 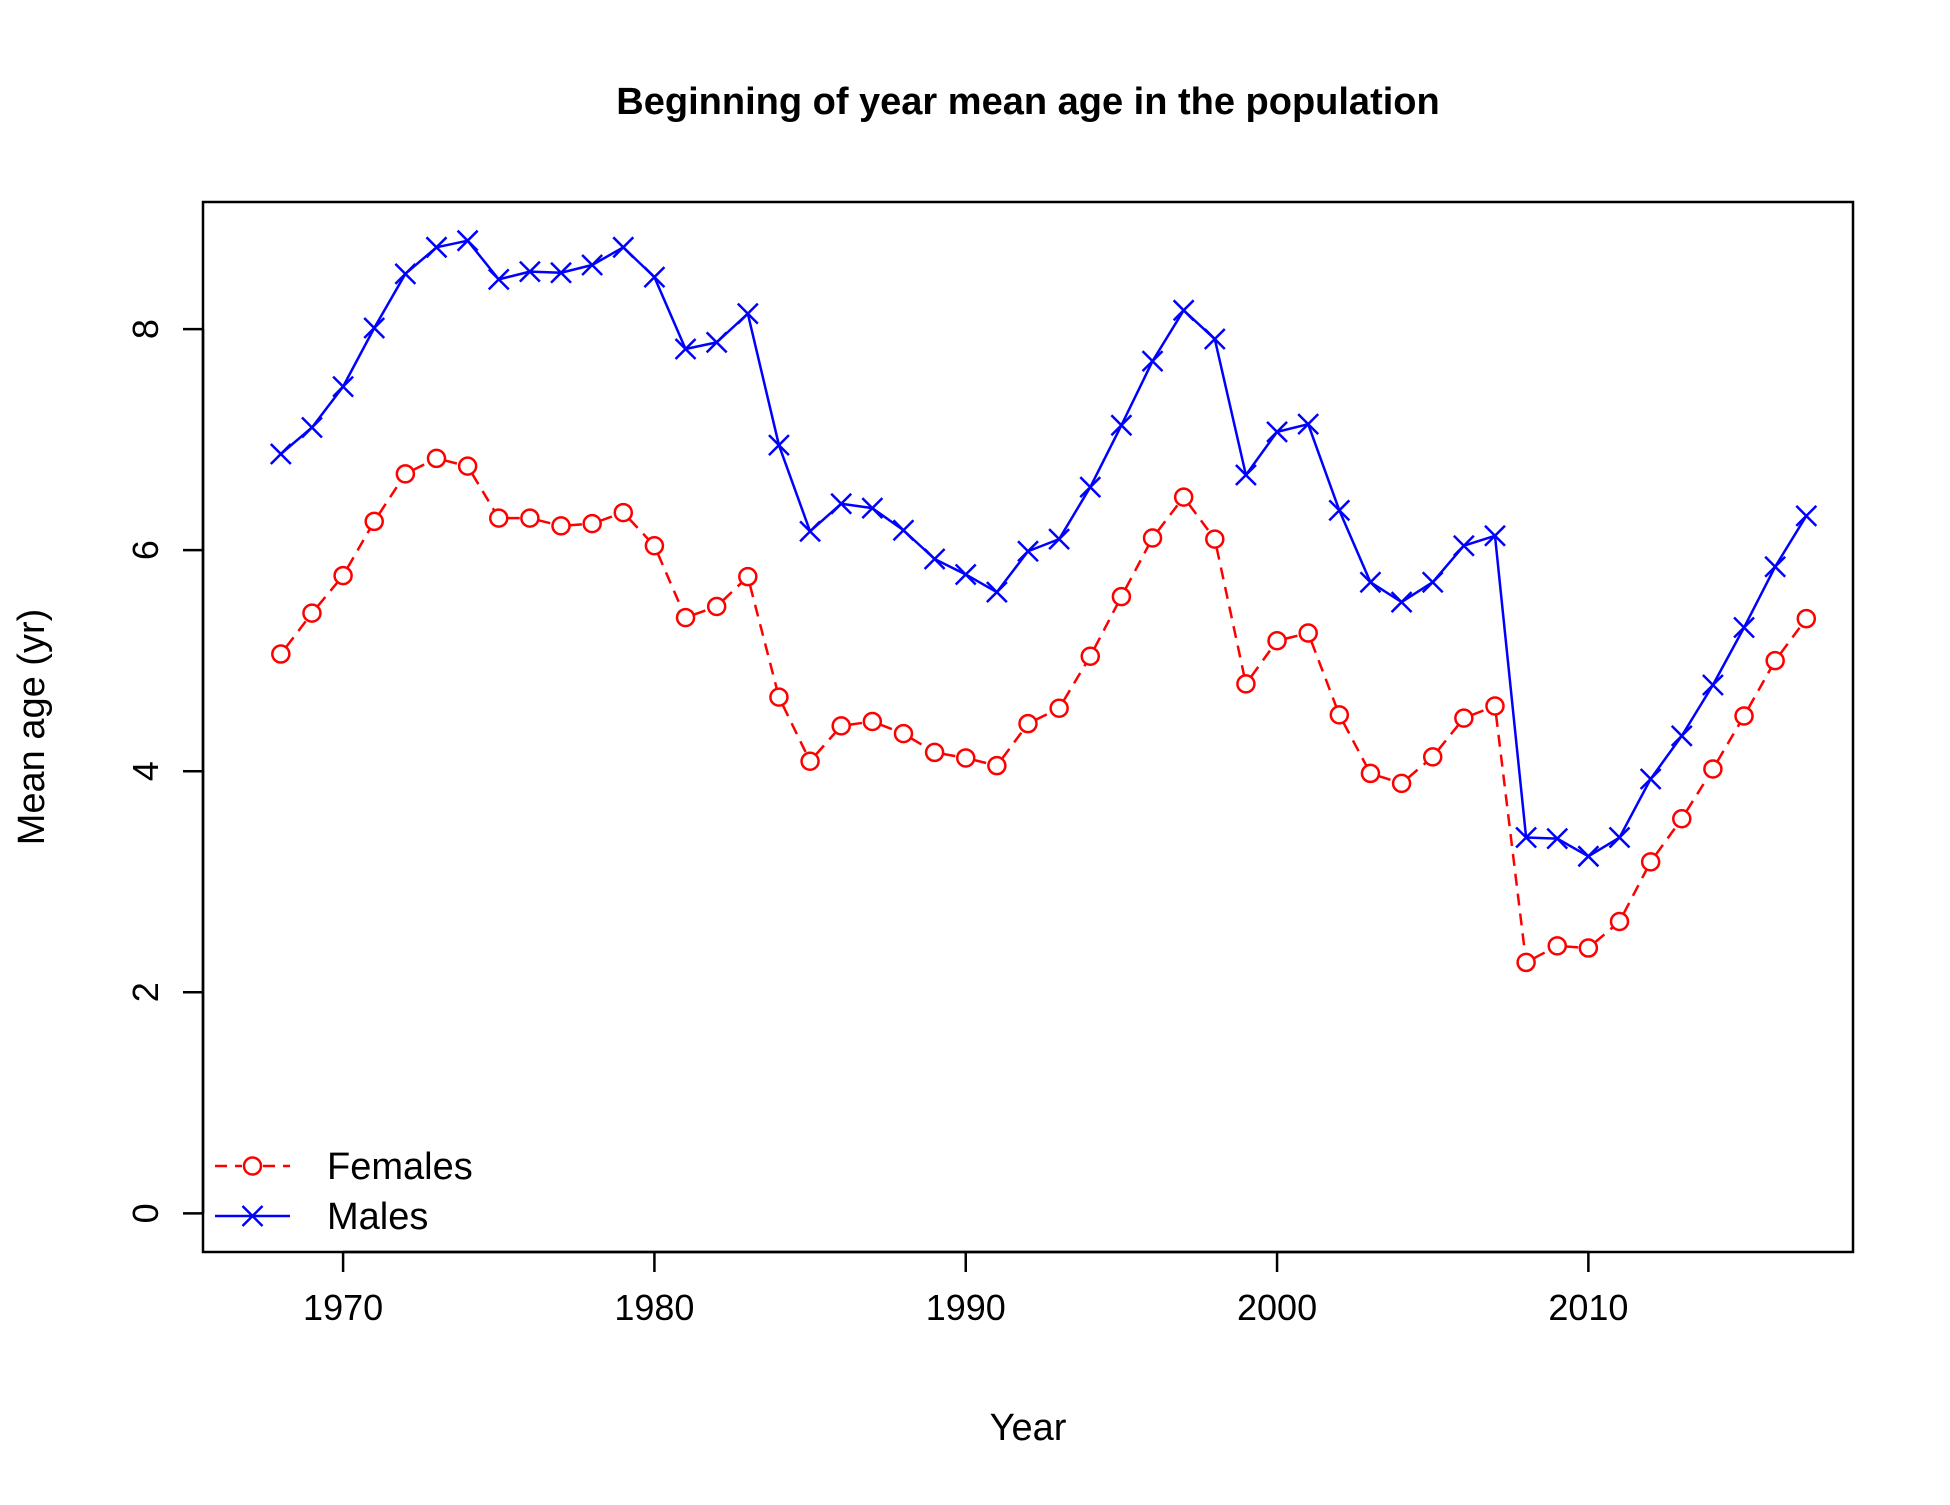 I want to click on legend-label-females: Females, so click(x=400, y=1167).